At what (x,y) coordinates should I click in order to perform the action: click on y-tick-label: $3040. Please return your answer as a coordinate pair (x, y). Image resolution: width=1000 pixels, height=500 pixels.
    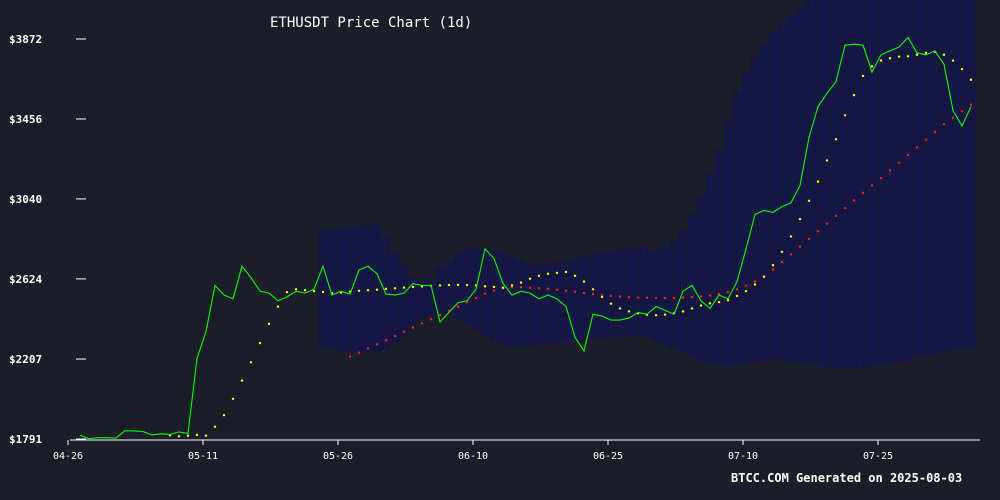
    Looking at the image, I should click on (25, 199).